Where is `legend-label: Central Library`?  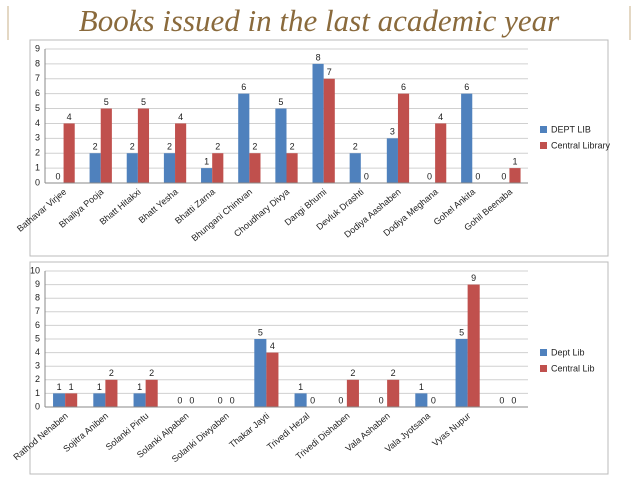
legend-label: Central Library is located at coordinates (581, 145).